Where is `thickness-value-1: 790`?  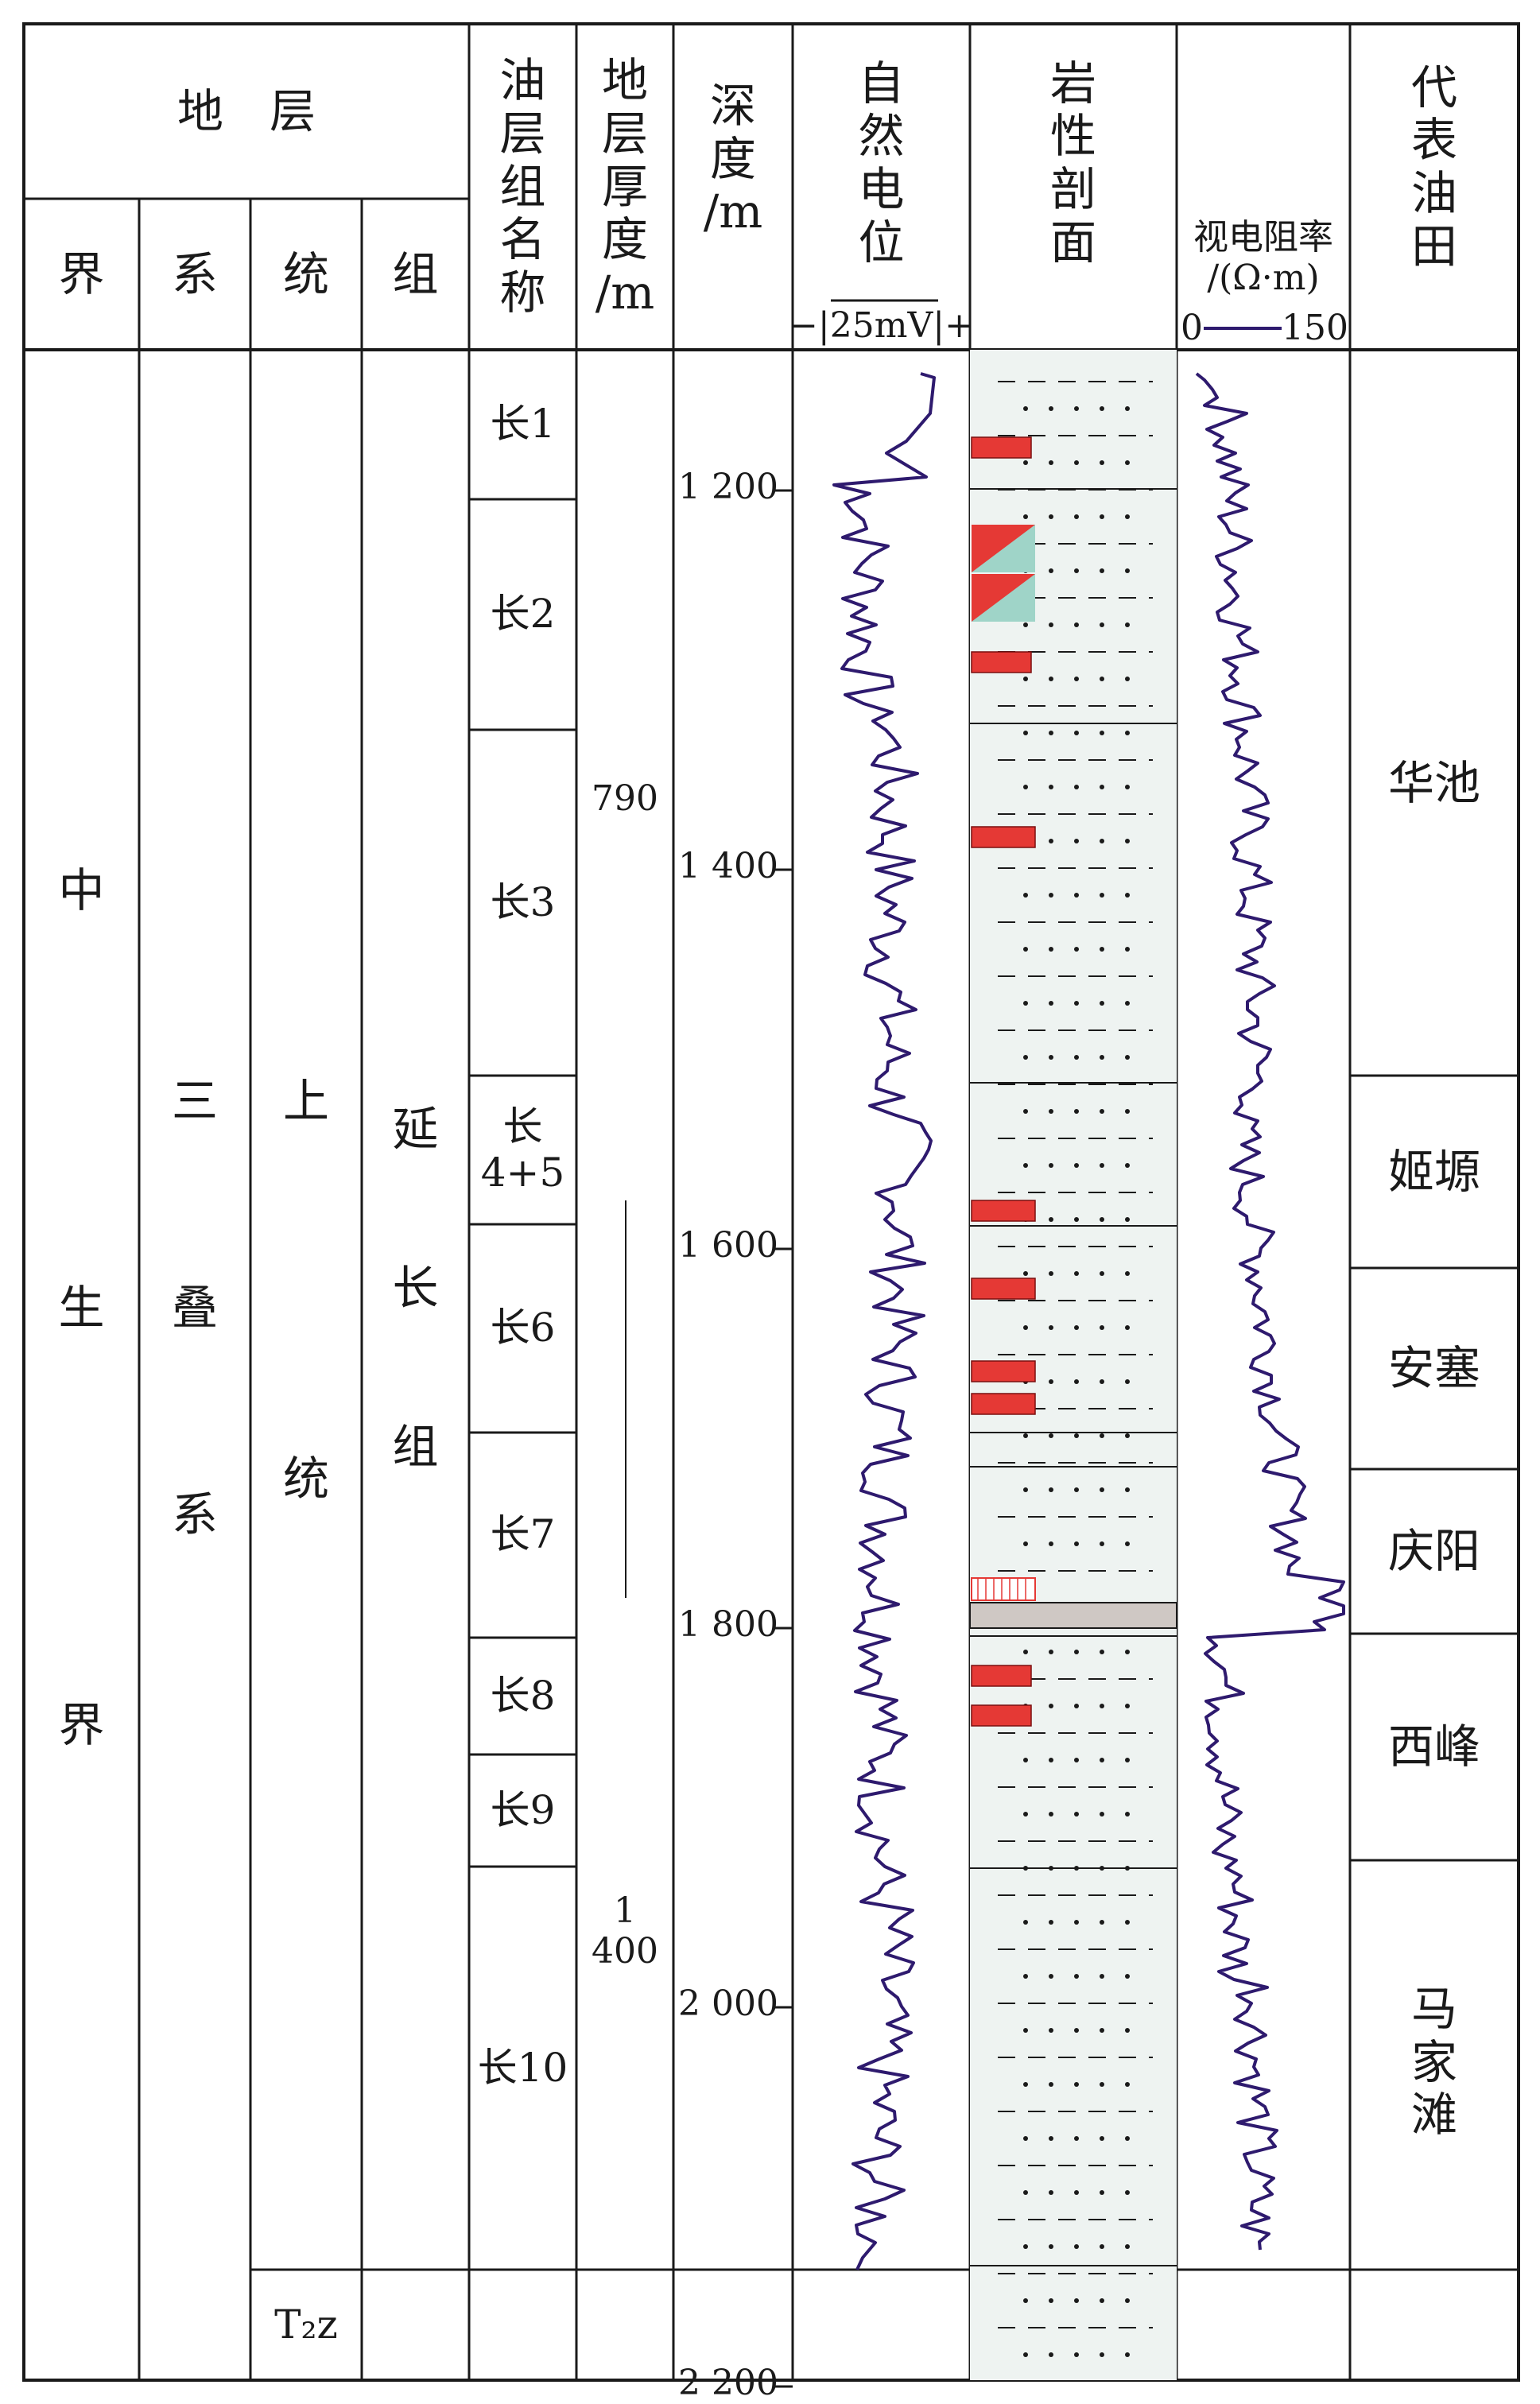
thickness-value-1: 790 is located at coordinates (625, 798).